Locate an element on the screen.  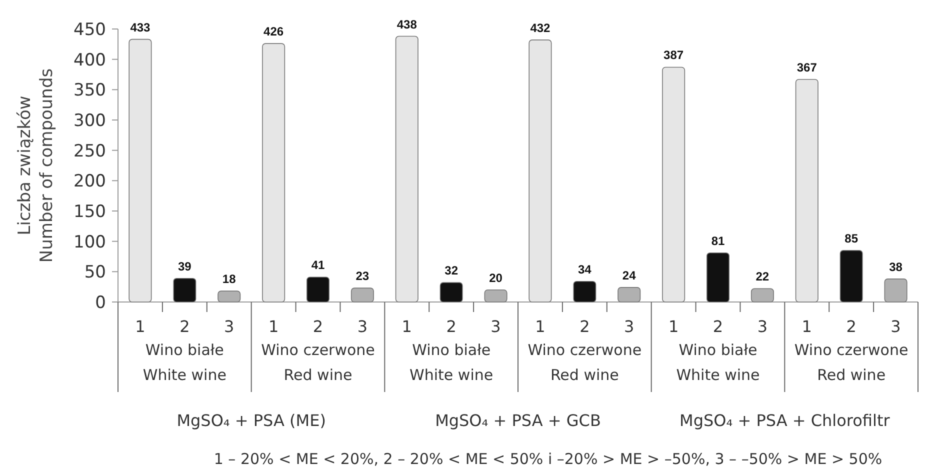
text: MgSO₄ + PSA (ME) is located at coordinates (251, 420).